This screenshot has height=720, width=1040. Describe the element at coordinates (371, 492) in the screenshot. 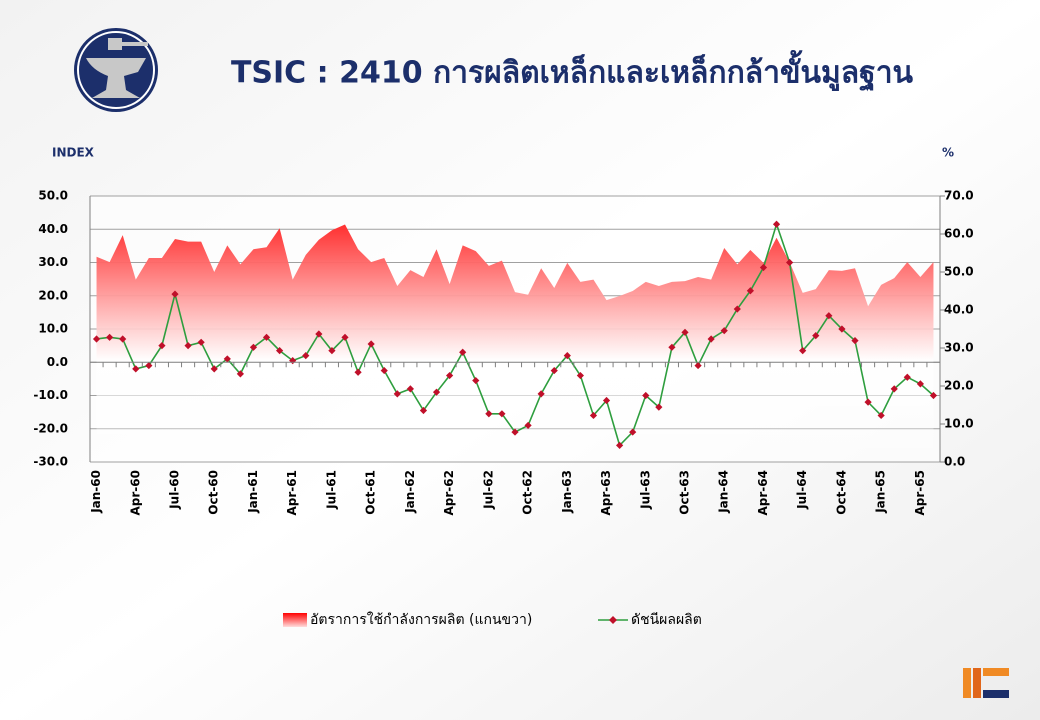

I see `x-tick-label: Oct-61` at that location.